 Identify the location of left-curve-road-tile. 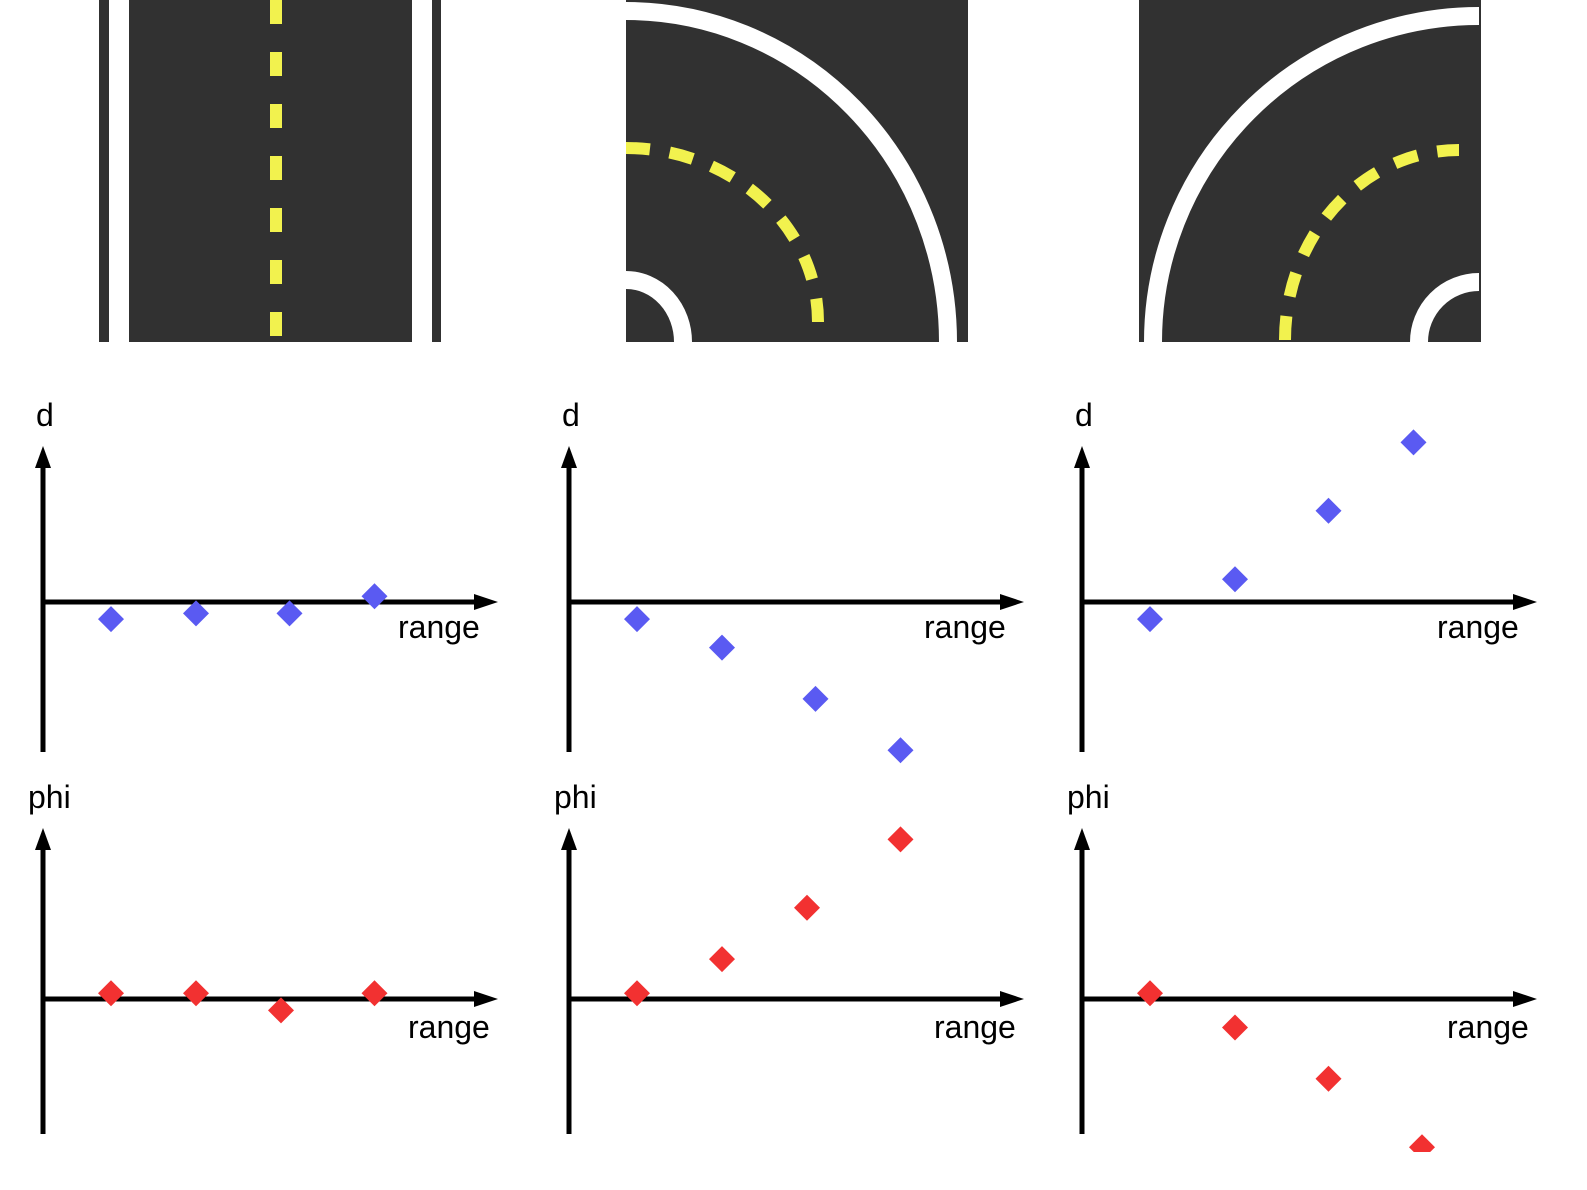
(1310, 171).